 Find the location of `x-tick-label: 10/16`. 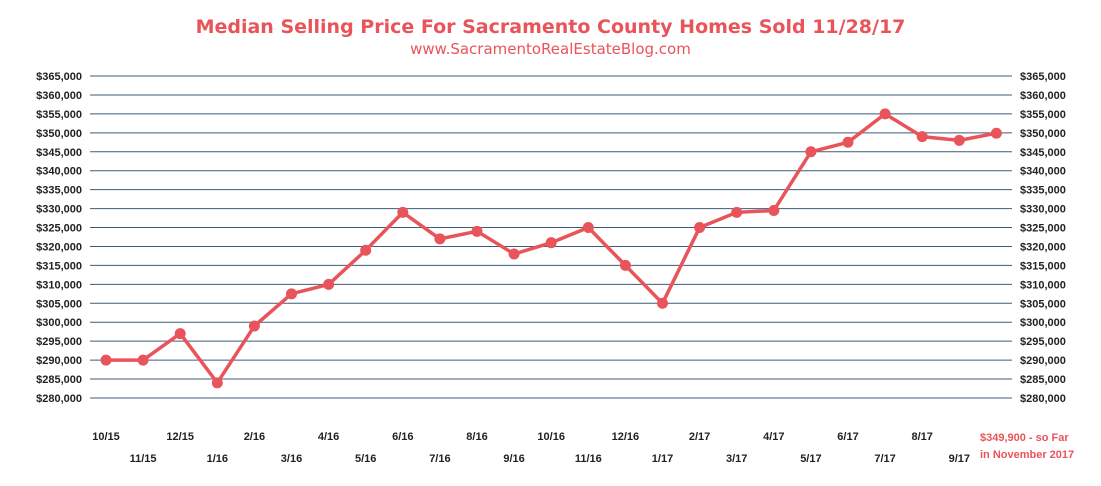

x-tick-label: 10/16 is located at coordinates (551, 437).